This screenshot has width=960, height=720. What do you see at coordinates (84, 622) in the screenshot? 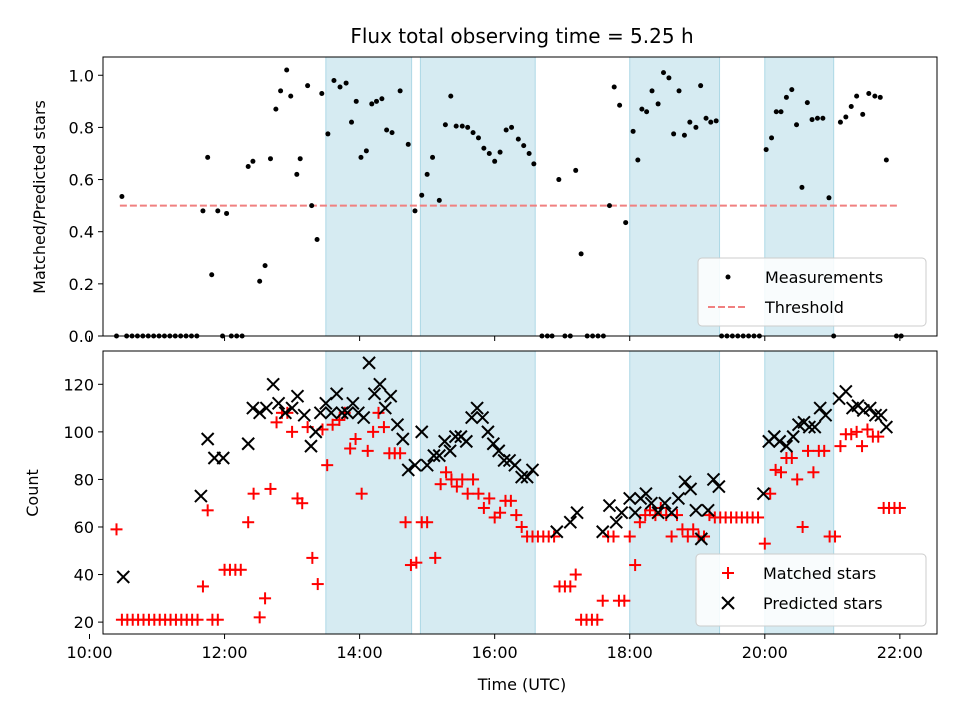
I see `bottom-ytick-label: 20` at bounding box center [84, 622].